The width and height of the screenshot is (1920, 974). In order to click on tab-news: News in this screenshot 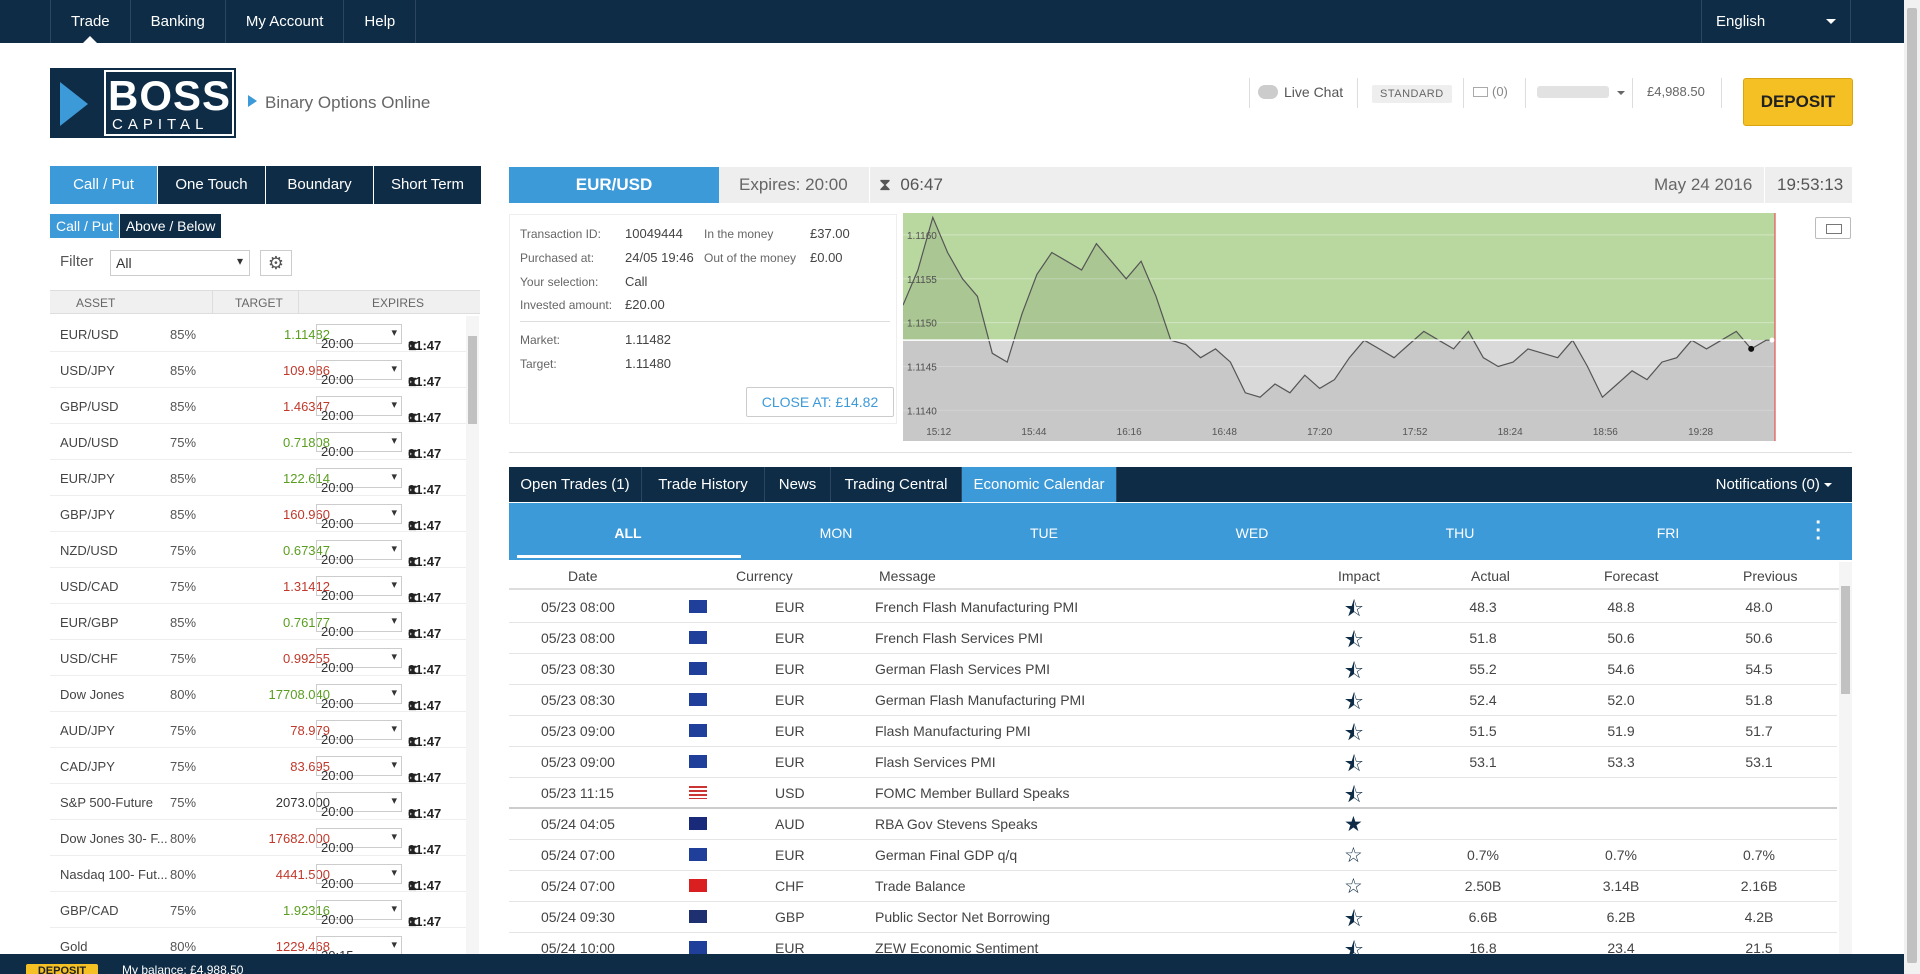, I will do `click(798, 484)`.